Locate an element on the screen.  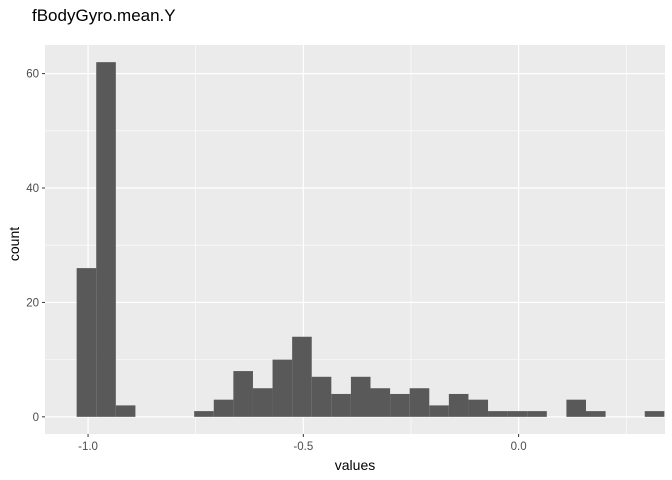
x-tick-label: 0.0 is located at coordinates (519, 447).